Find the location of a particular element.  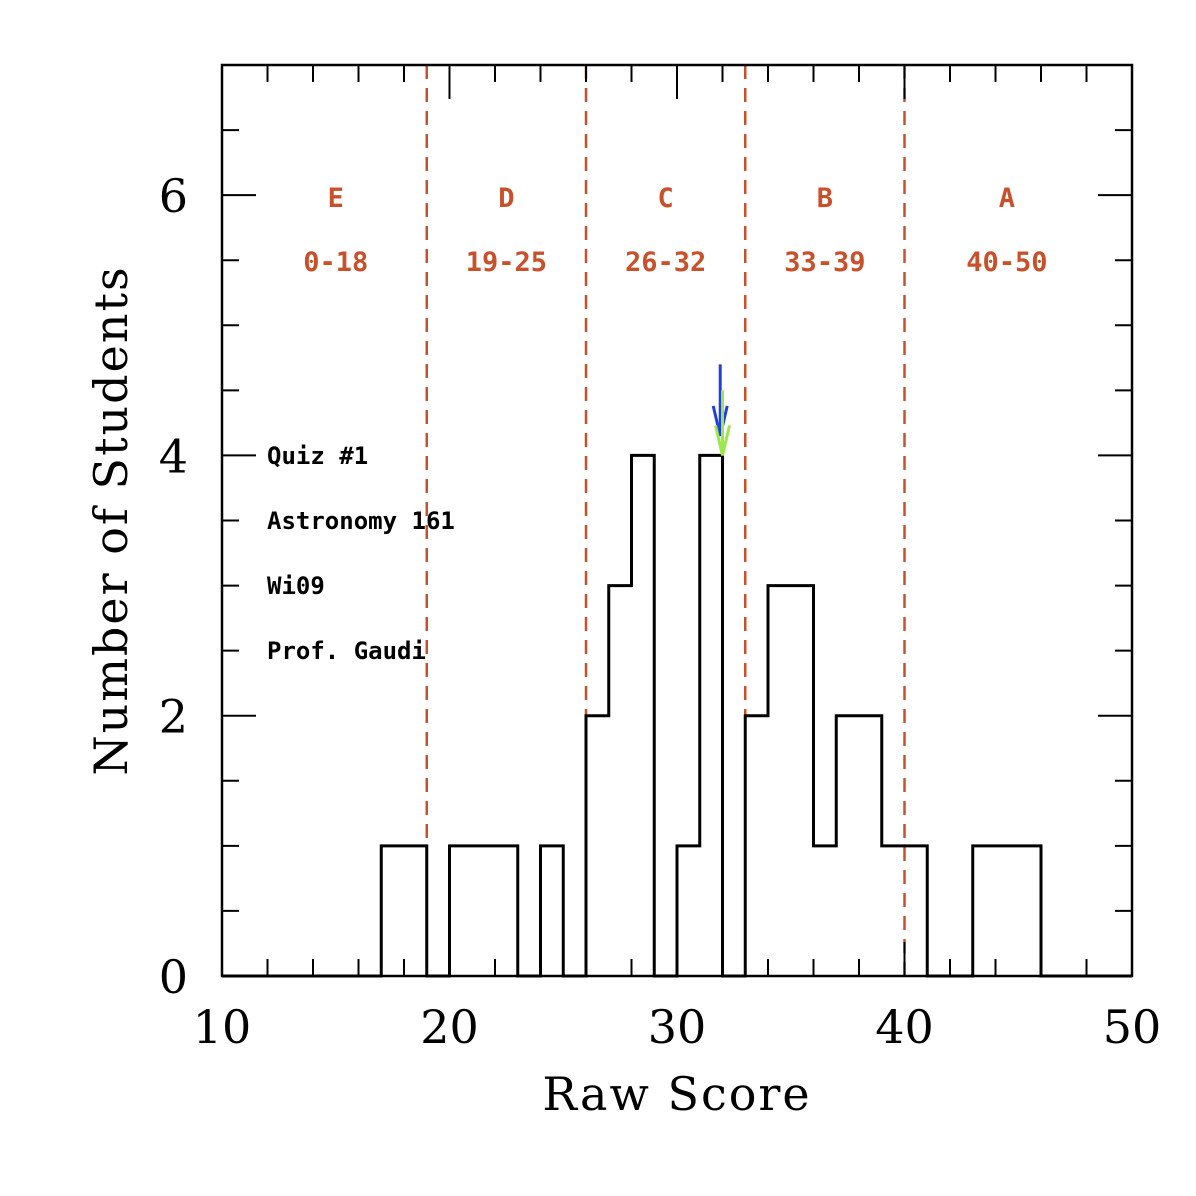

annotation-line: Astronomy 161 is located at coordinates (361, 521).